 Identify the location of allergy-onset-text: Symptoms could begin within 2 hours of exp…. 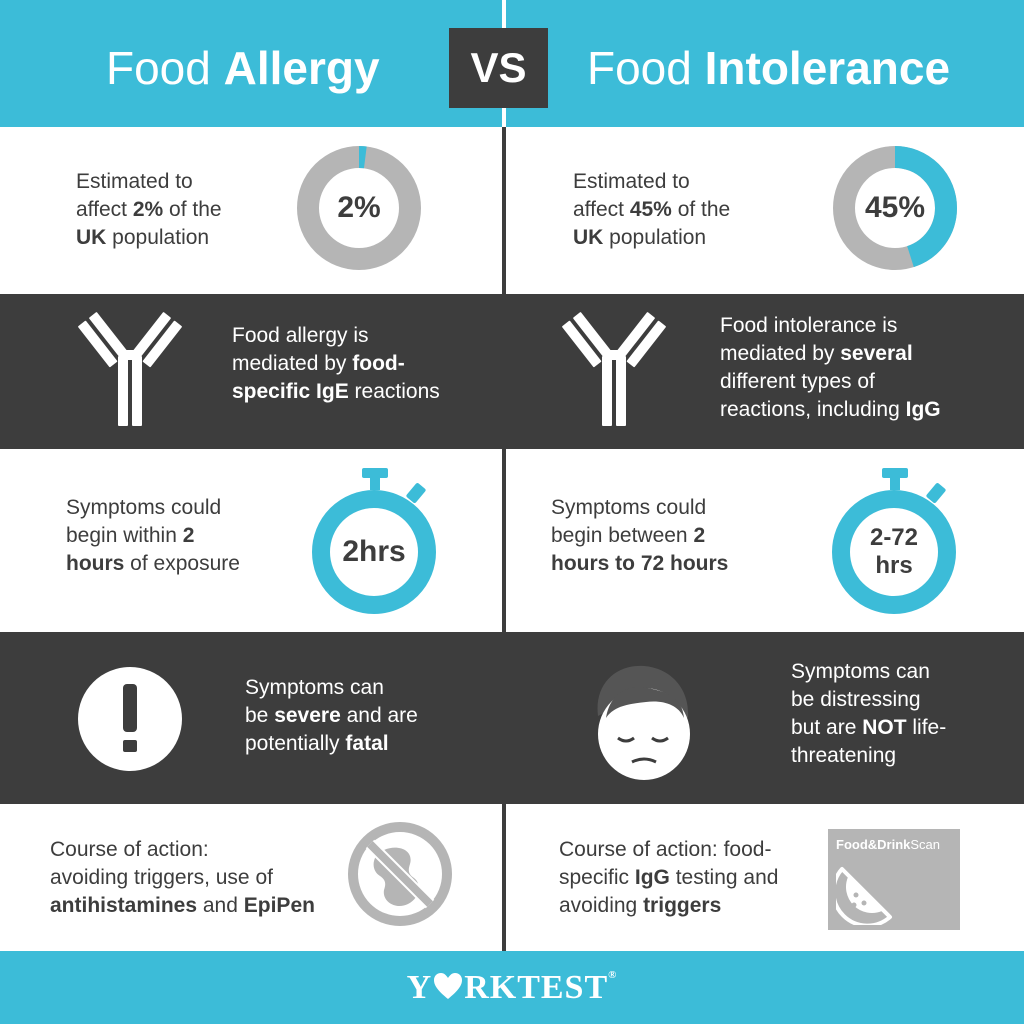
(153, 535).